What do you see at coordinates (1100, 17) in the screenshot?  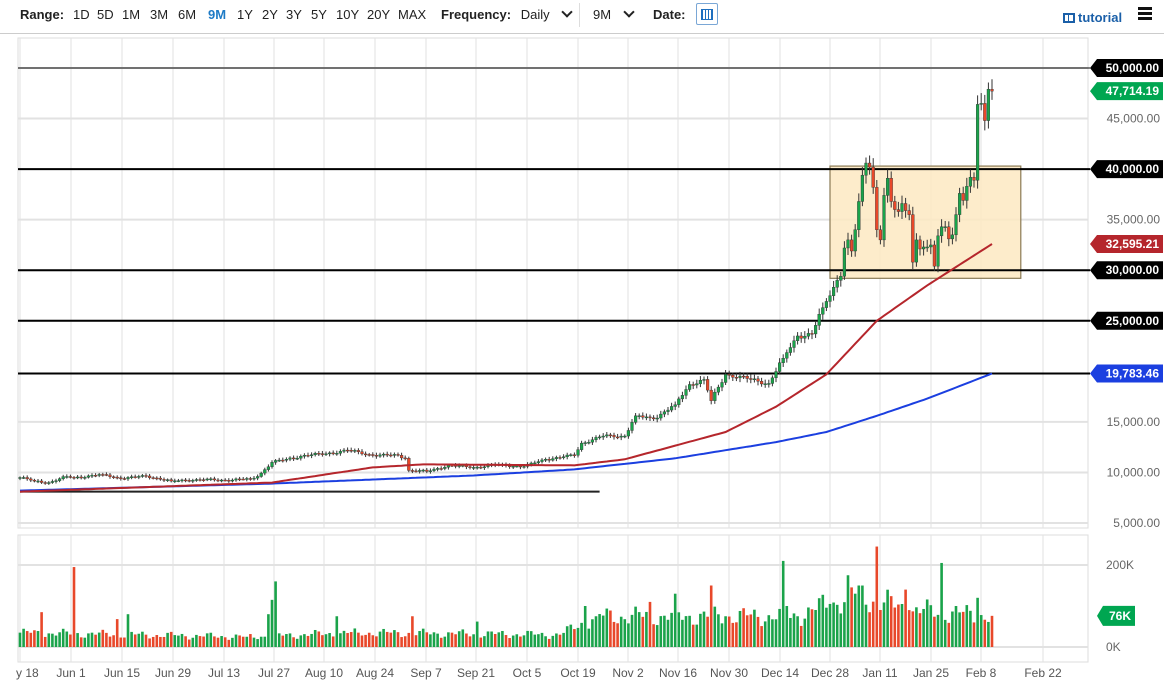 I see `tutorial-label: tutorial` at bounding box center [1100, 17].